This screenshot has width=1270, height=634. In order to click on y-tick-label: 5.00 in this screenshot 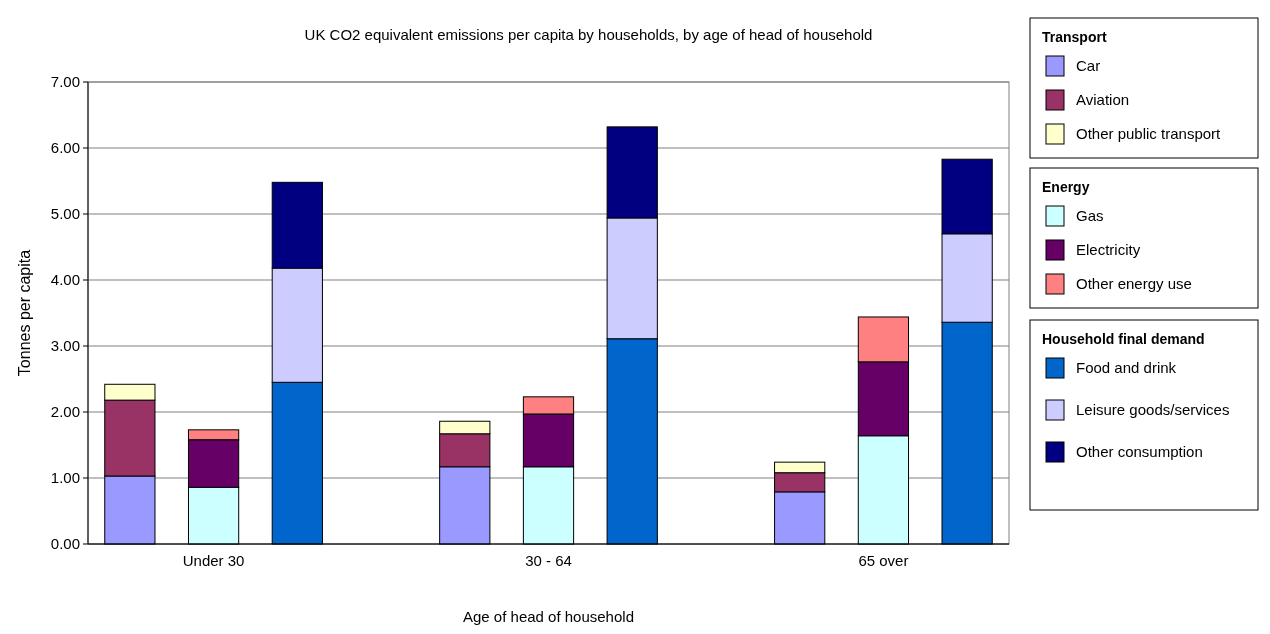, I will do `click(65, 214)`.